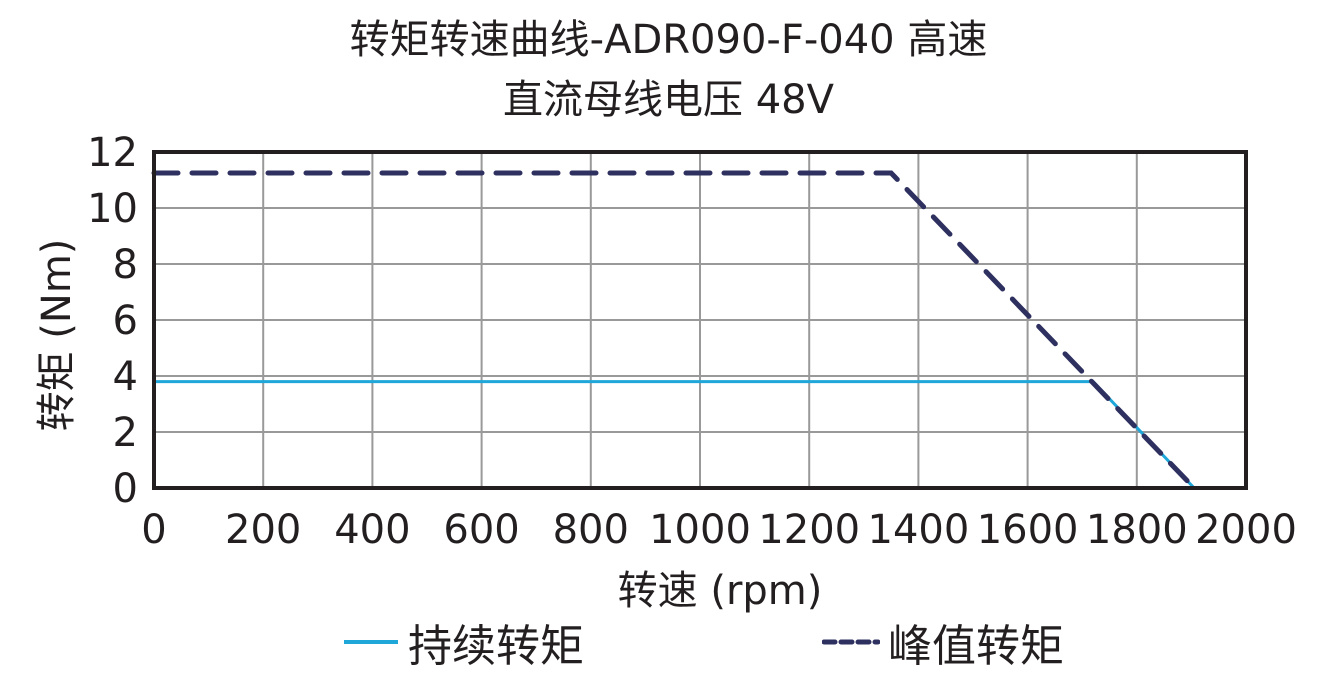  I want to click on y-tick-label: 10, so click(112, 209).